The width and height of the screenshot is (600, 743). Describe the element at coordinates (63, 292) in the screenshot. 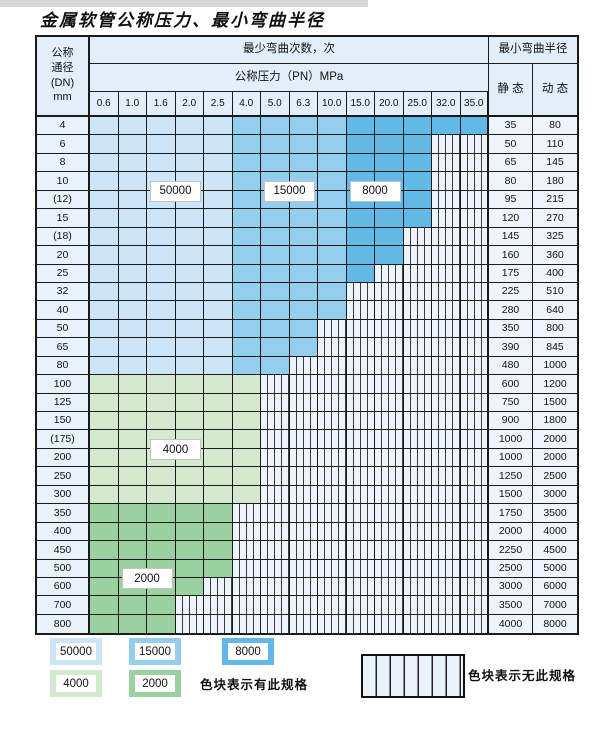

I see `dn-cell: 32` at that location.